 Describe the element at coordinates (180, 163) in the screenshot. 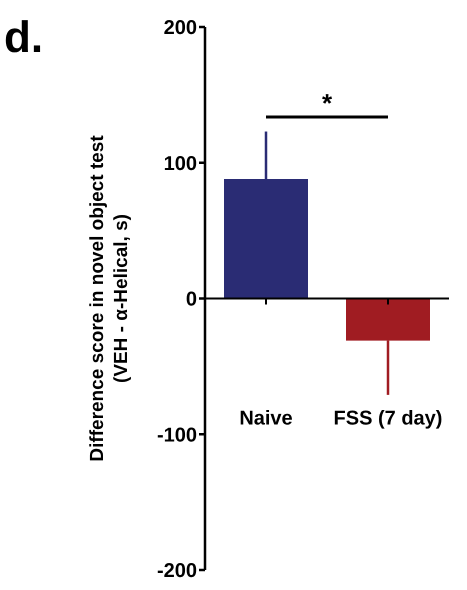

I see `y-tick-label: 100` at that location.